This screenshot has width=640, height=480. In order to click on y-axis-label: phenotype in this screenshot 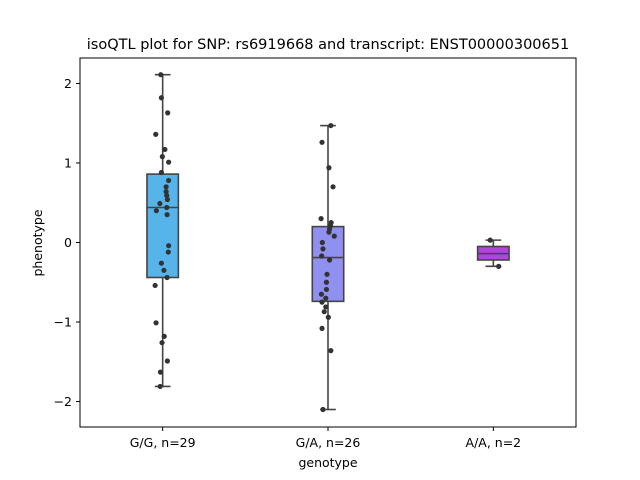, I will do `click(37, 242)`.